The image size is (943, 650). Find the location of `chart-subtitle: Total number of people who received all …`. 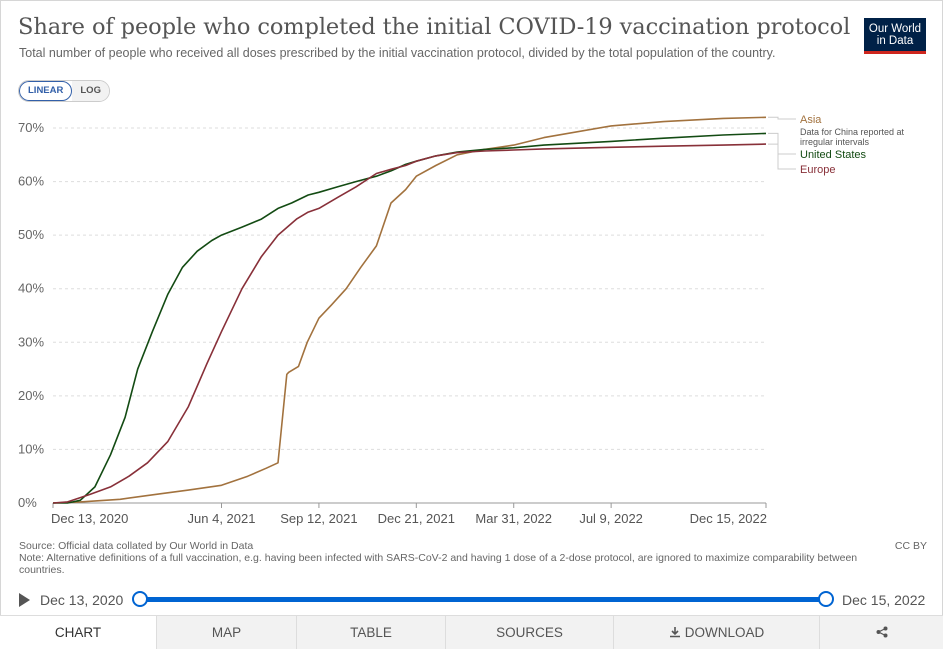

chart-subtitle: Total number of people who received all … is located at coordinates (397, 53).